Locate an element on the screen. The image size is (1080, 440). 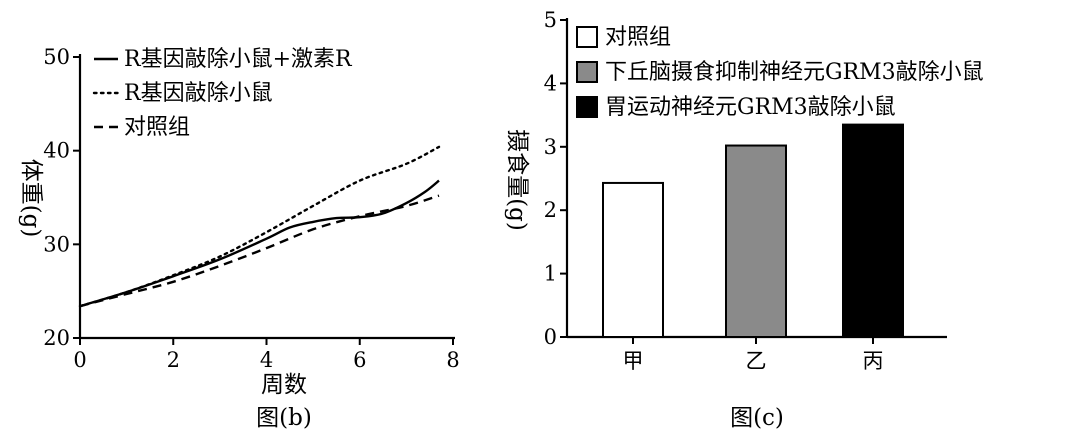
c-x-tick-label: 甲 is located at coordinates (633, 361).